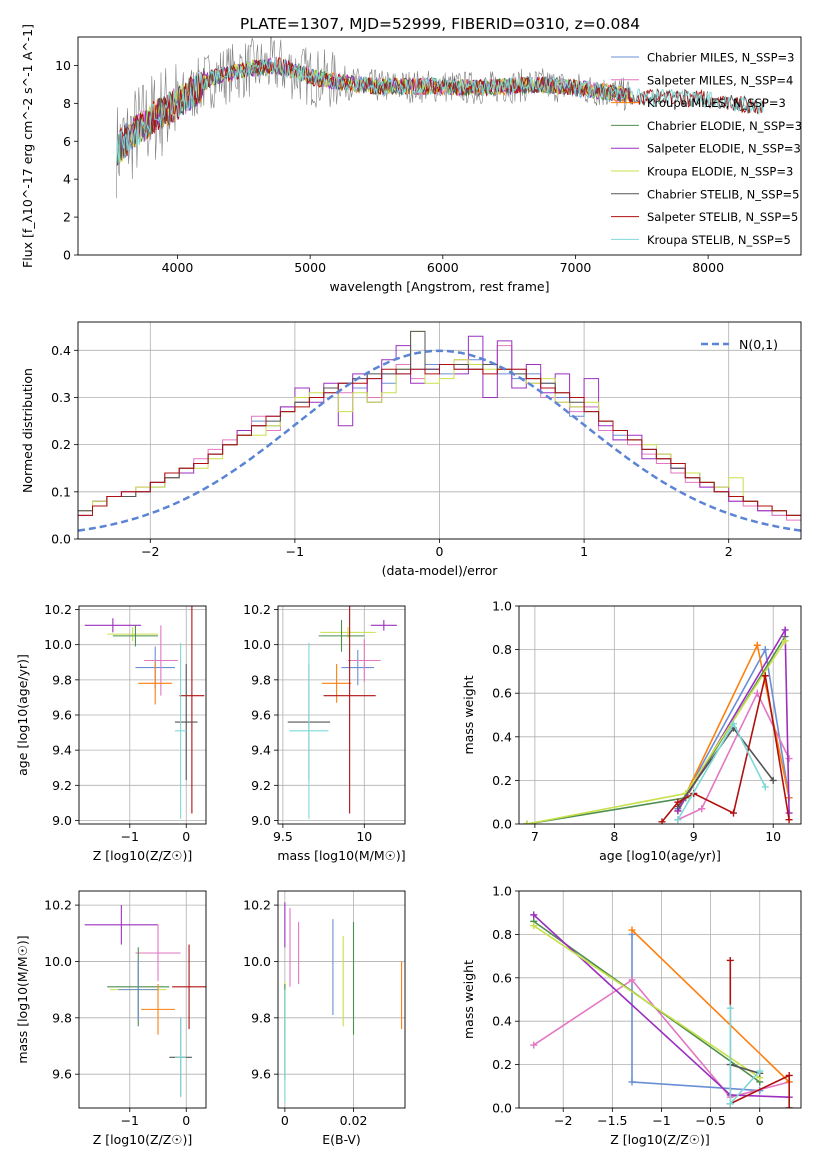 The height and width of the screenshot is (1170, 819). What do you see at coordinates (178, 267) in the screenshot?
I see `x-tick-label: 4000` at bounding box center [178, 267].